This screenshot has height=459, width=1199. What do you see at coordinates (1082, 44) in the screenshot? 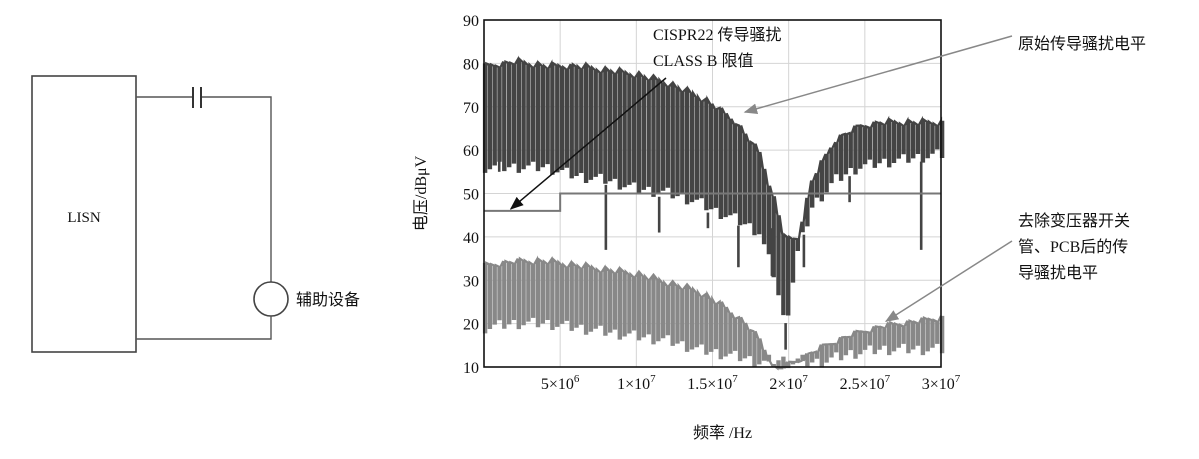
I see `original-level-annotation: 原始传导骚扰电平` at bounding box center [1082, 44].